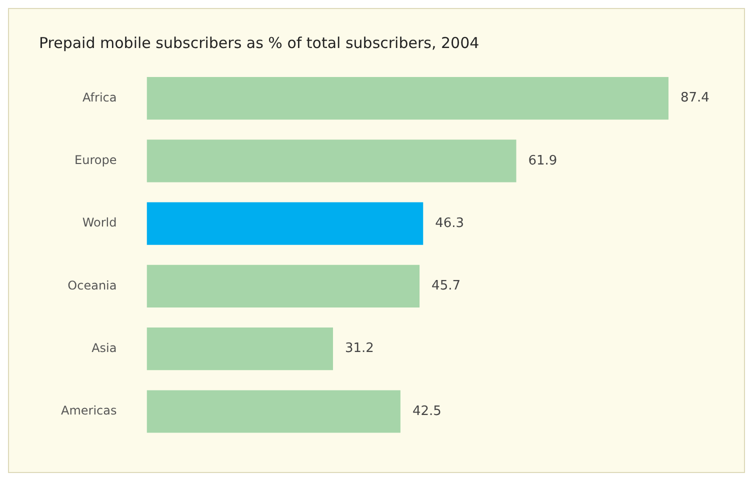  Describe the element at coordinates (446, 286) in the screenshot. I see `data-label: 45.7` at that location.